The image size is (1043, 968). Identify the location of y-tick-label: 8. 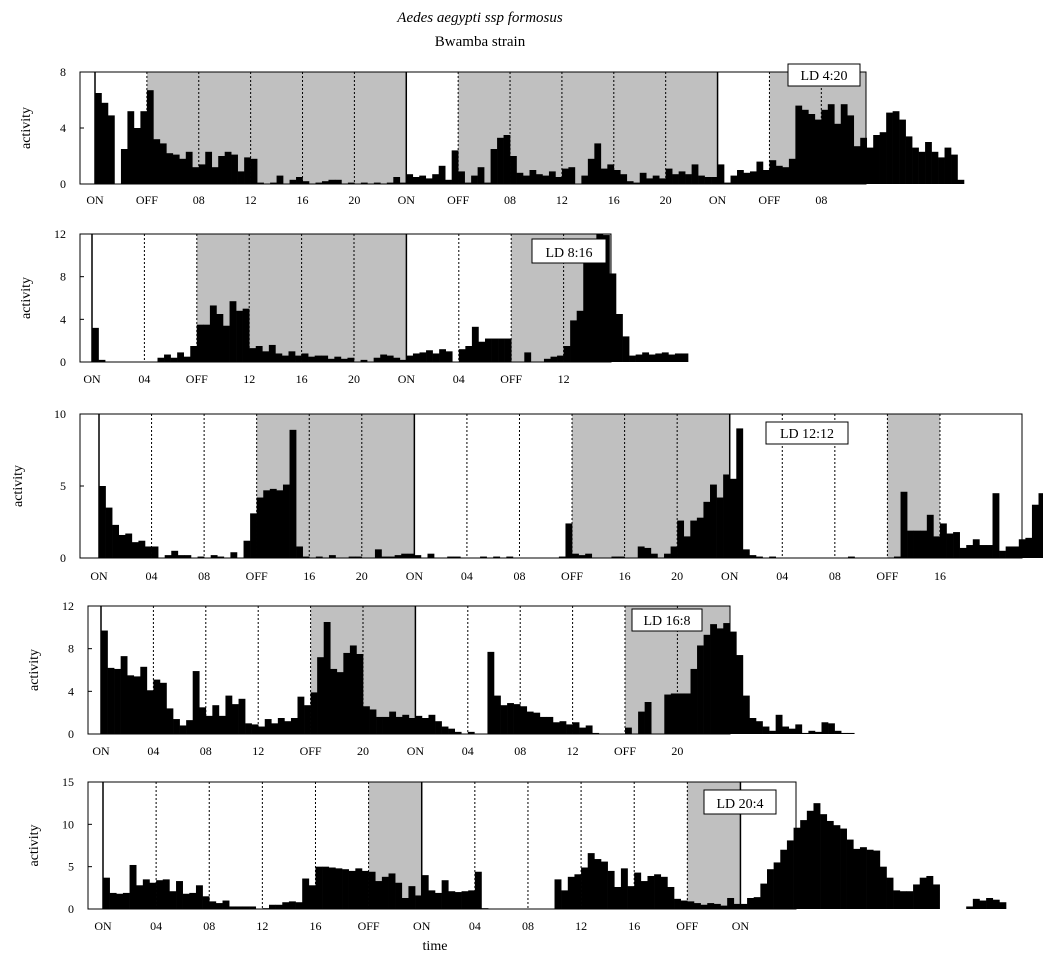
(71, 649).